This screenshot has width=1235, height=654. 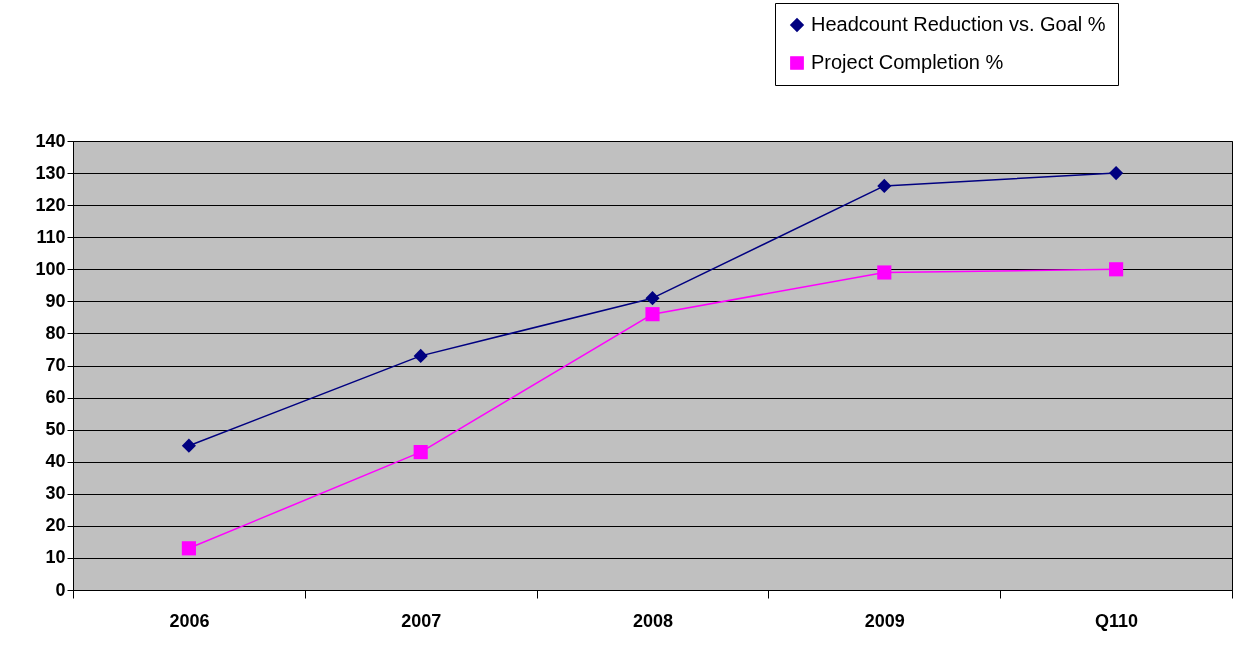 What do you see at coordinates (189, 620) in the screenshot?
I see `x-tick-label: 2006` at bounding box center [189, 620].